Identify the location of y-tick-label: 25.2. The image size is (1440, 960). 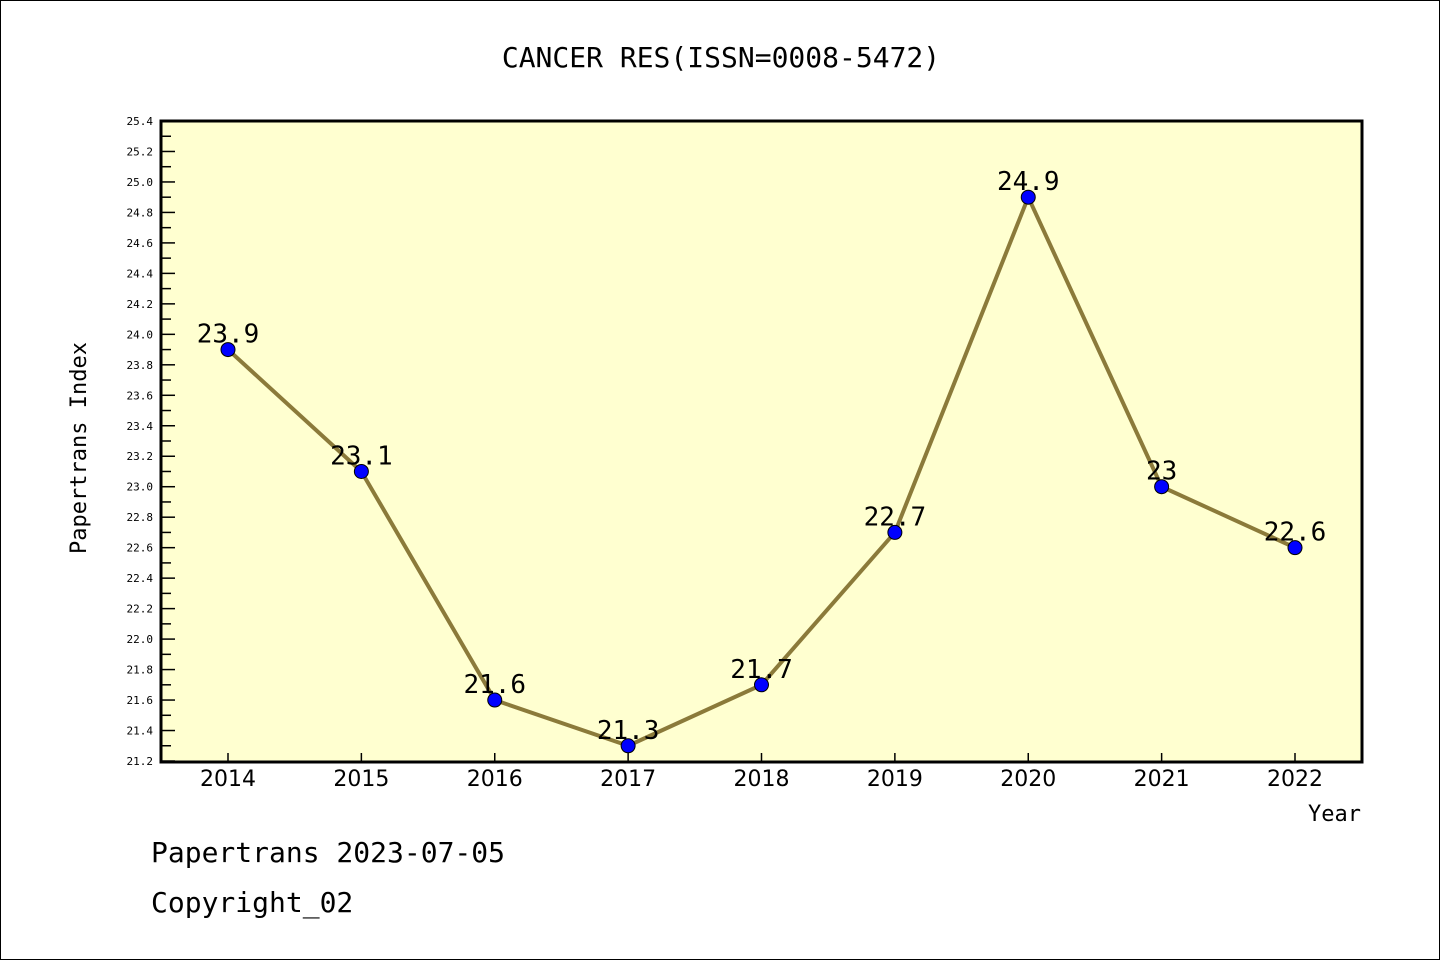
(140, 151).